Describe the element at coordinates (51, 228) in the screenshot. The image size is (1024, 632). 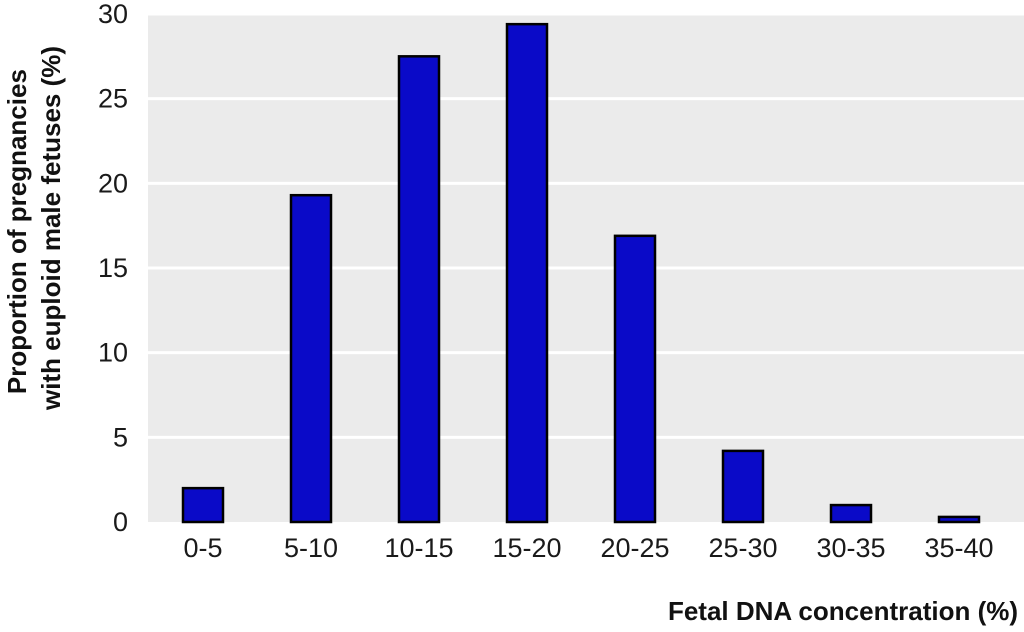
I see `y-axis-label-line-2: with euploid male fetuses (%)` at that location.